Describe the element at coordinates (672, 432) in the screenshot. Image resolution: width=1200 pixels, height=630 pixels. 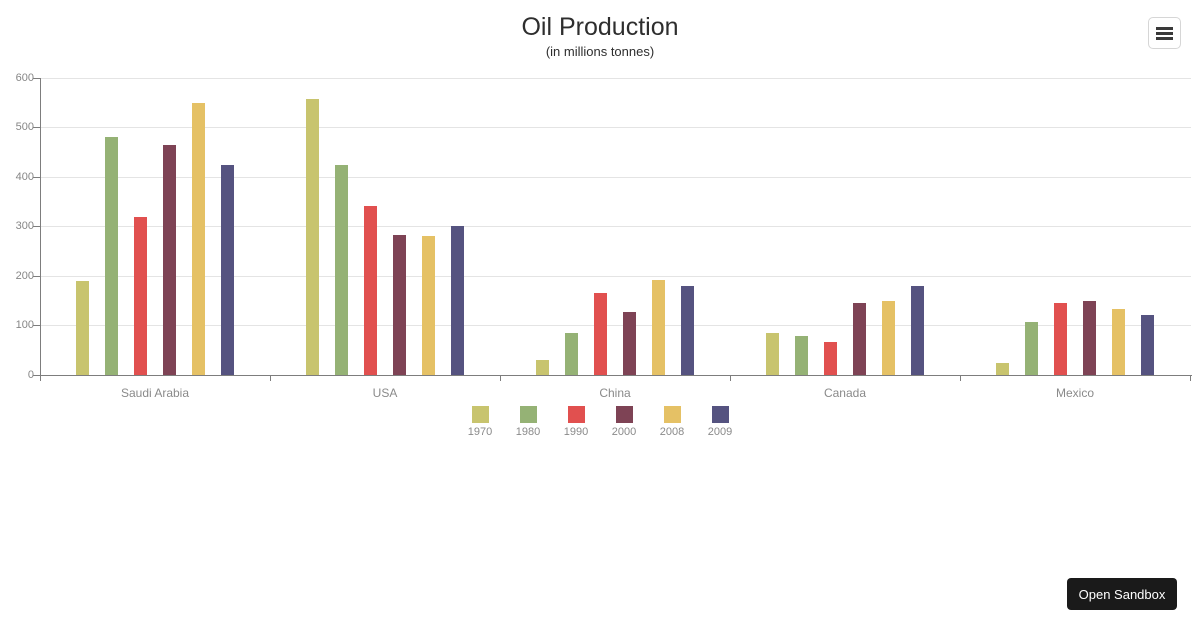
I see `legend-label: 2008` at that location.